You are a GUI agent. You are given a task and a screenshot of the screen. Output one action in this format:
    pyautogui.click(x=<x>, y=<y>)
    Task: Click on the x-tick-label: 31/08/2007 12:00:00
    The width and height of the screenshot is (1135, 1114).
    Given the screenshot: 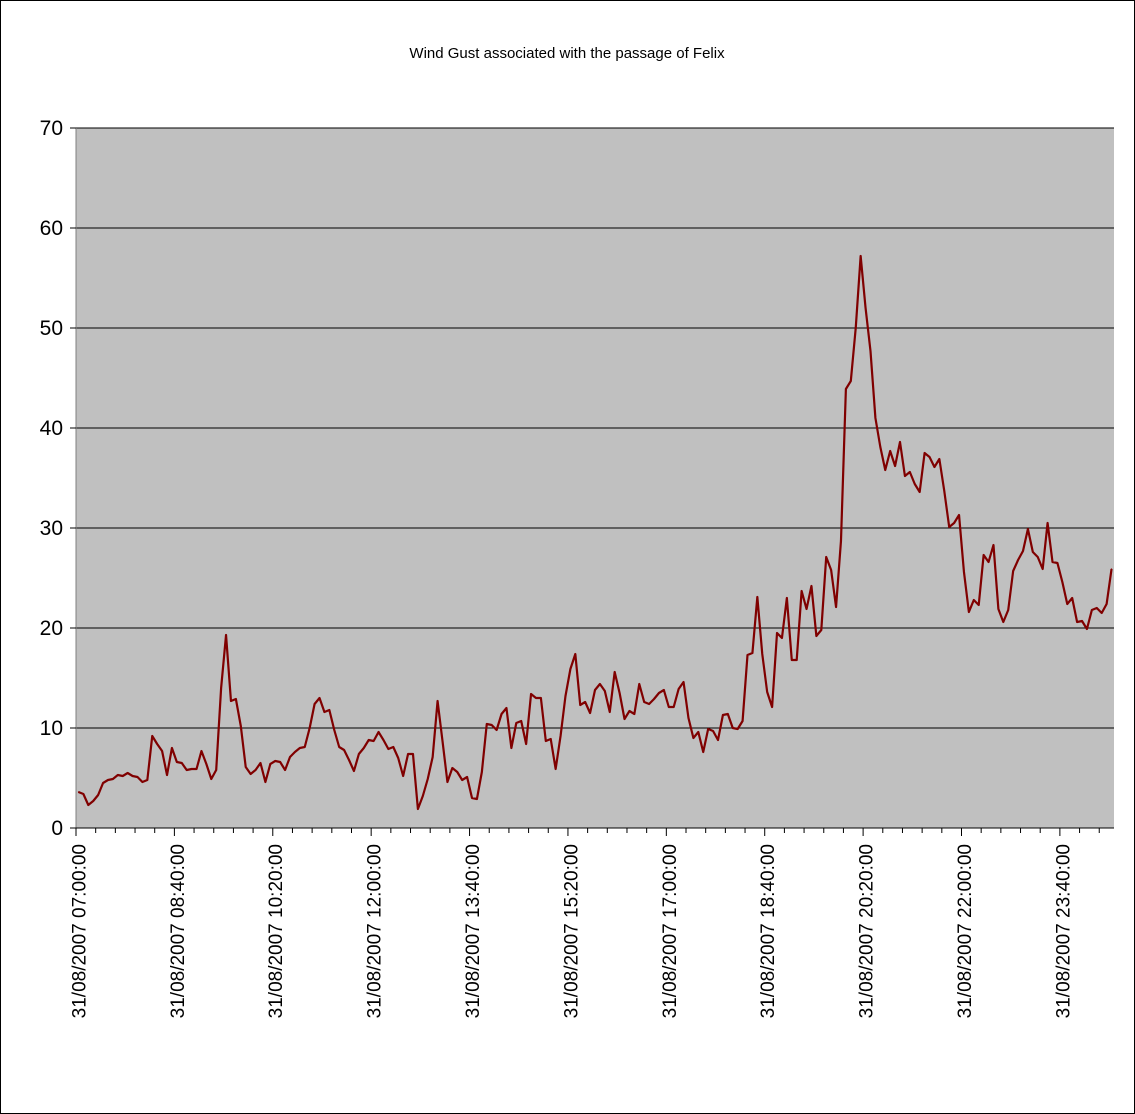 What is the action you would take?
    pyautogui.click(x=375, y=931)
    